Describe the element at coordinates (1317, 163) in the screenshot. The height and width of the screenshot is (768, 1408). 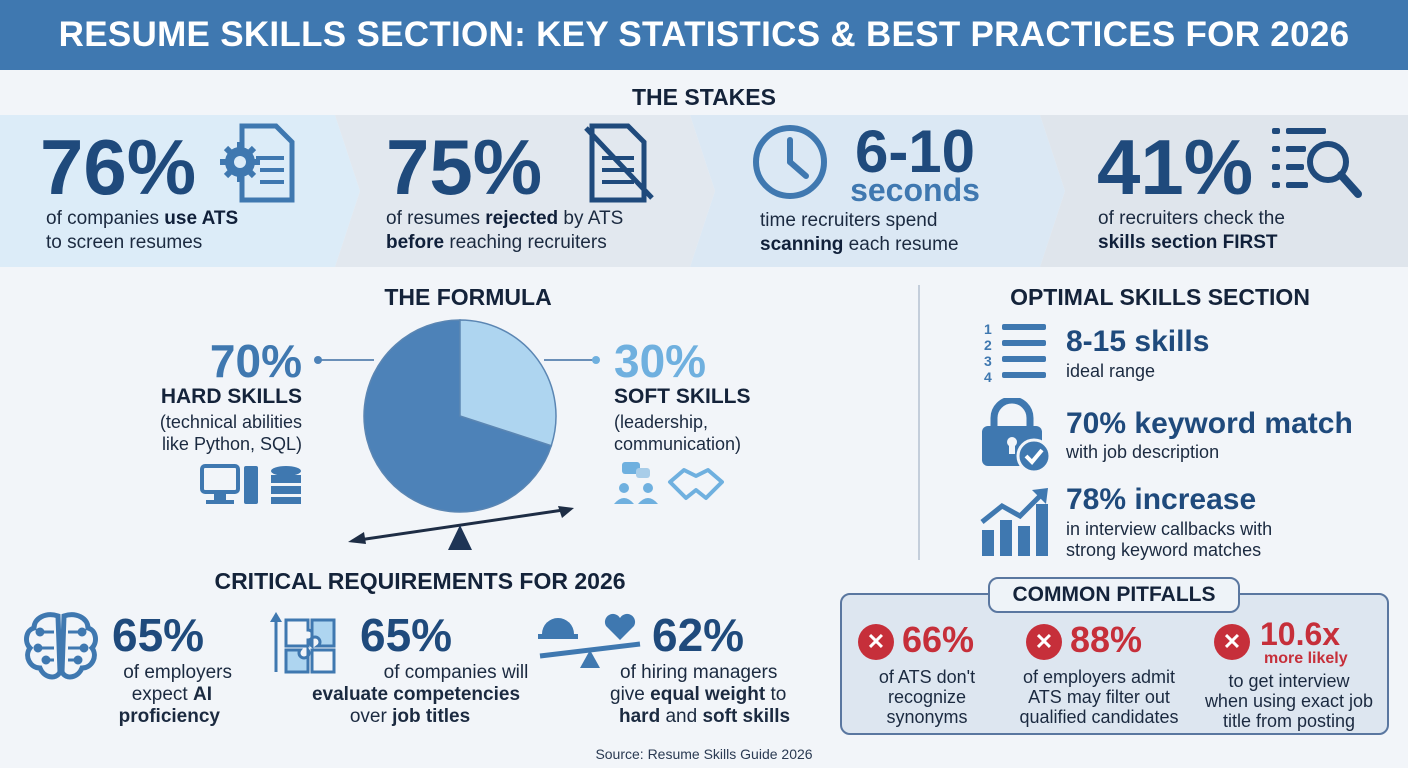
I see `list-magnifier-icon` at that location.